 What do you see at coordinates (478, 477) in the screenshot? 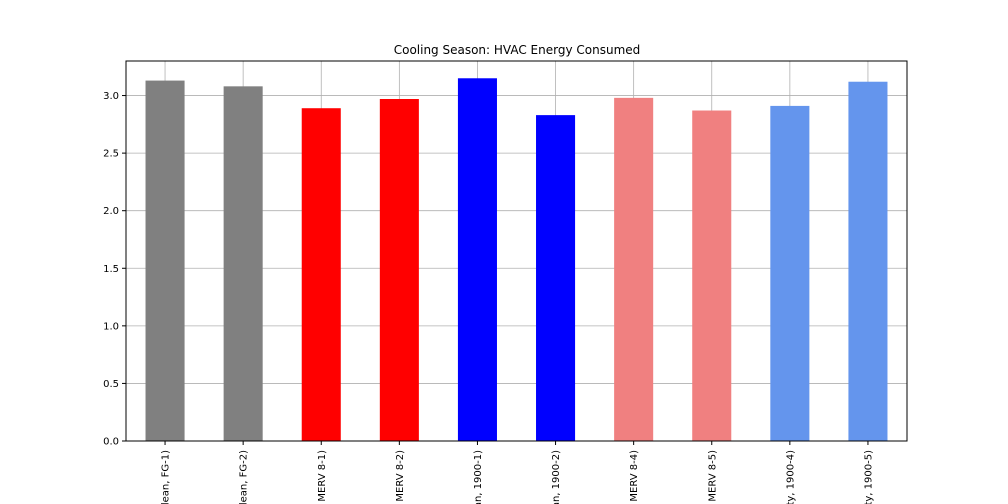
I see `x-tick-label: an, 1900-1)` at bounding box center [478, 477].